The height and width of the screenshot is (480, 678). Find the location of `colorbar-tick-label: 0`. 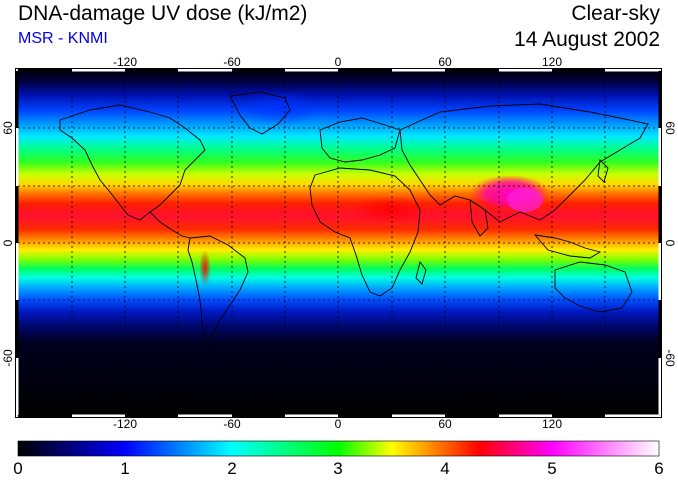

colorbar-tick-label: 0 is located at coordinates (17, 468).